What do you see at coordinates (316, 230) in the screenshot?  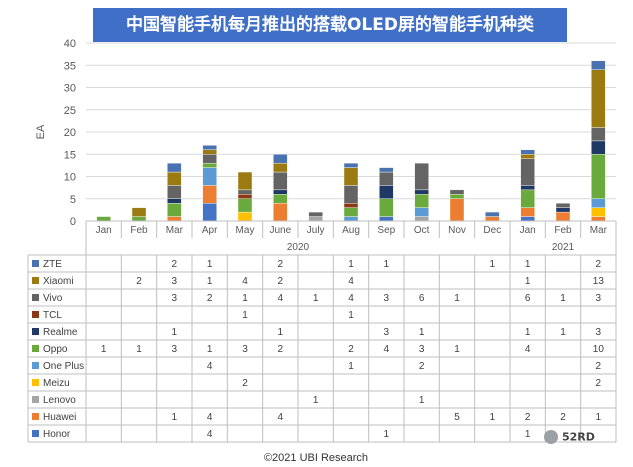 I see `x-tick-label: July` at bounding box center [316, 230].